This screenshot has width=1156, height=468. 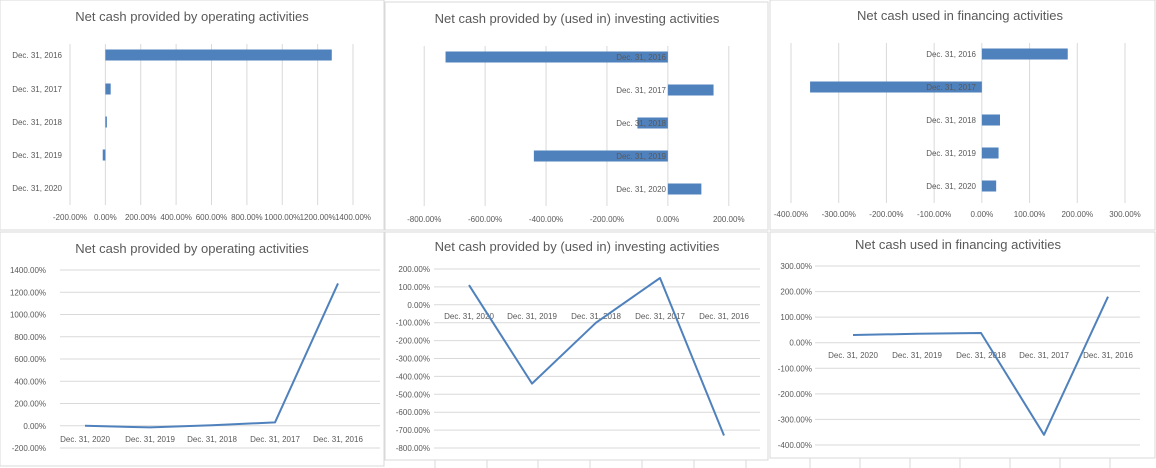 I want to click on y-tick-label: 1200.00%, so click(x=28, y=292).